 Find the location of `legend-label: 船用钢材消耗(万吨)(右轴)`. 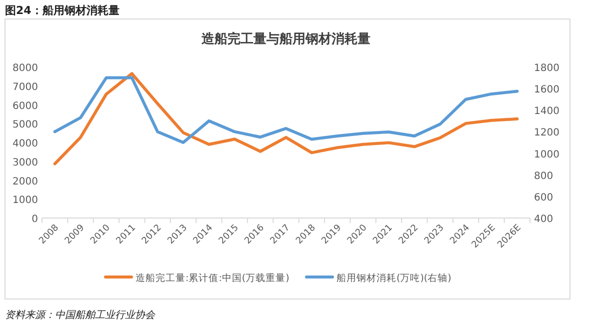

legend-label: 船用钢材消耗(万吨)(右轴) is located at coordinates (394, 278).